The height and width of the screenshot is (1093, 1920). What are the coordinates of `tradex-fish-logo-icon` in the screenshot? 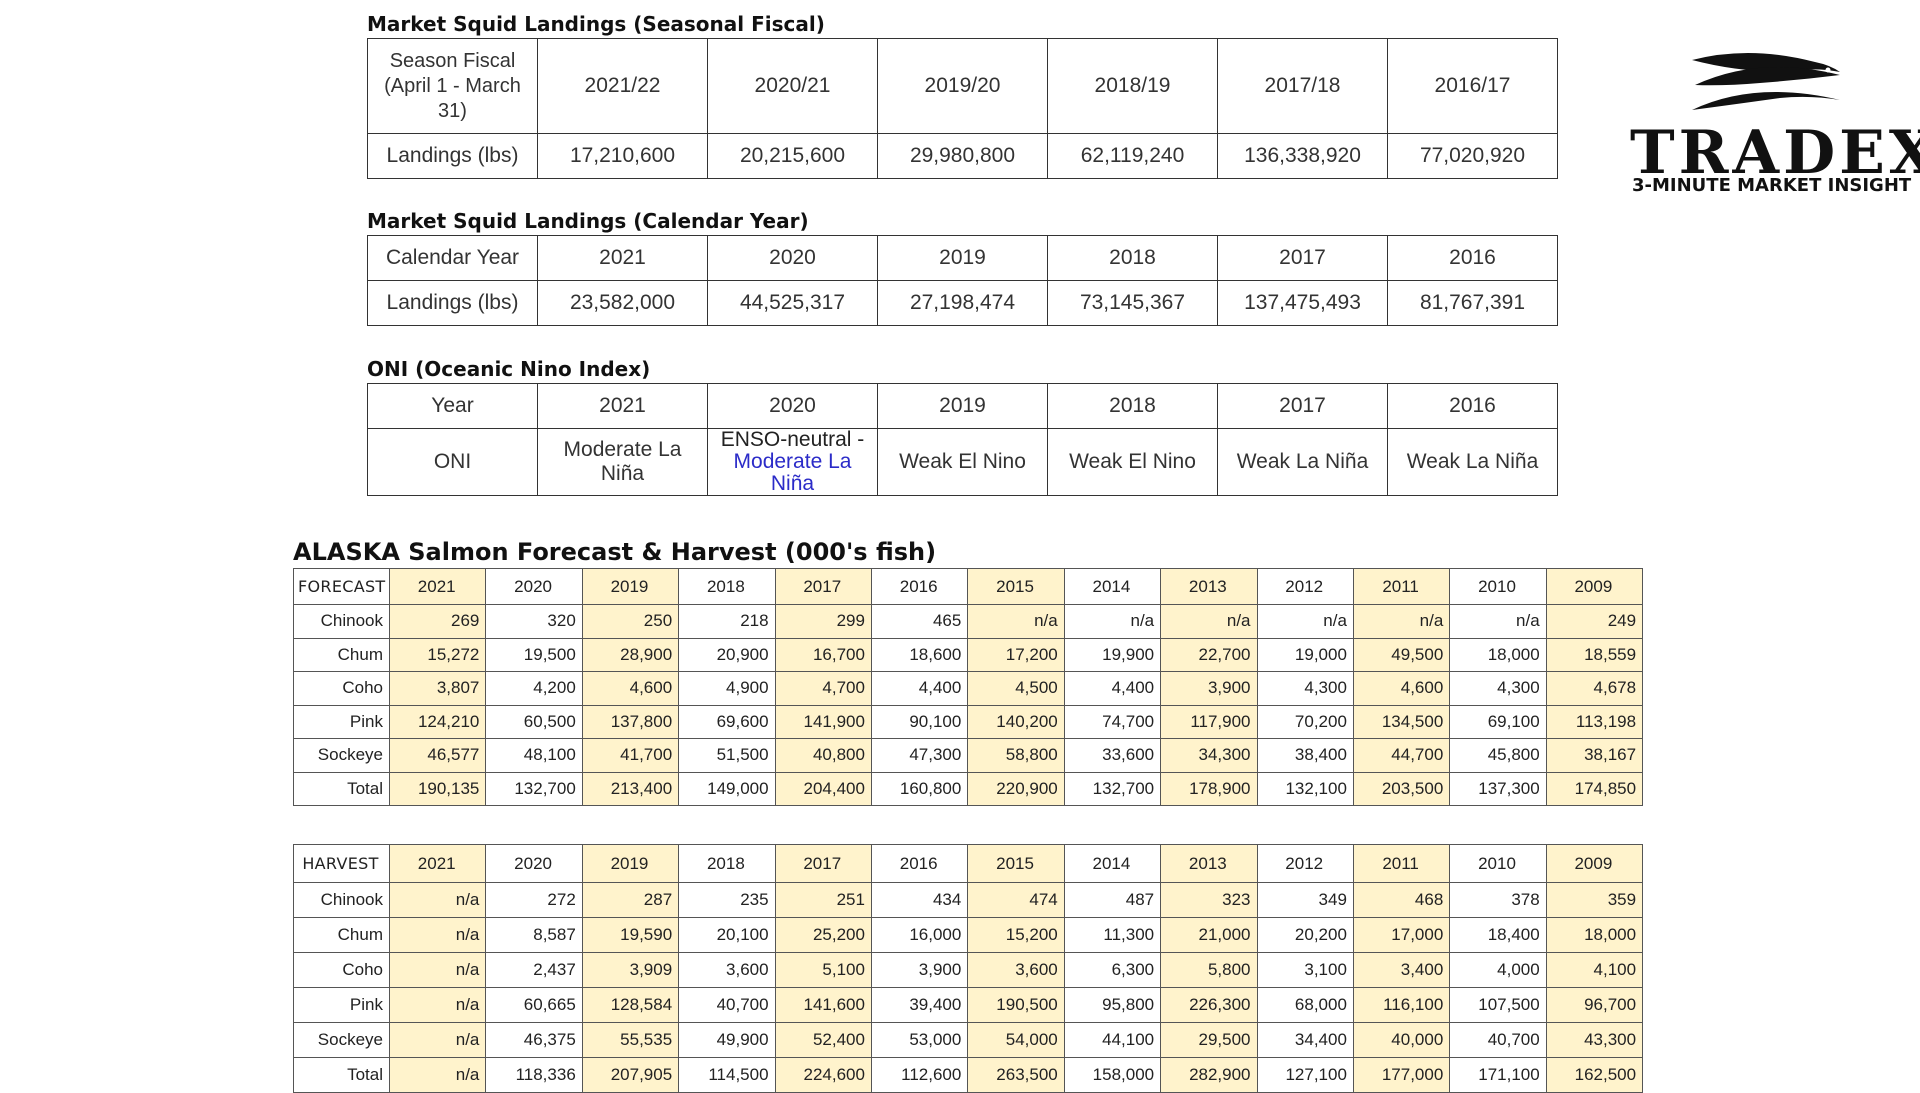 It's located at (1766, 81).